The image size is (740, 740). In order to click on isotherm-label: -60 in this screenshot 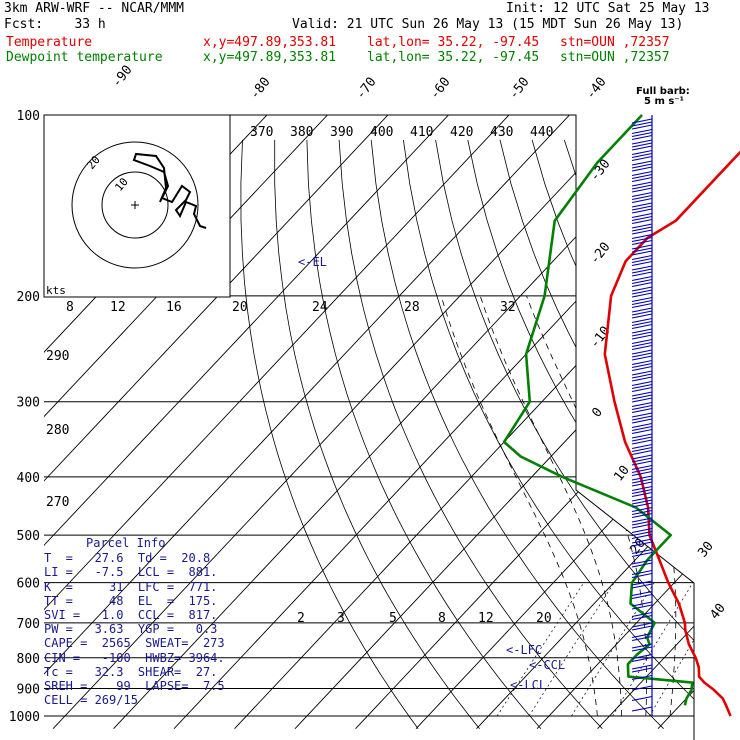, I will do `click(440, 89)`.